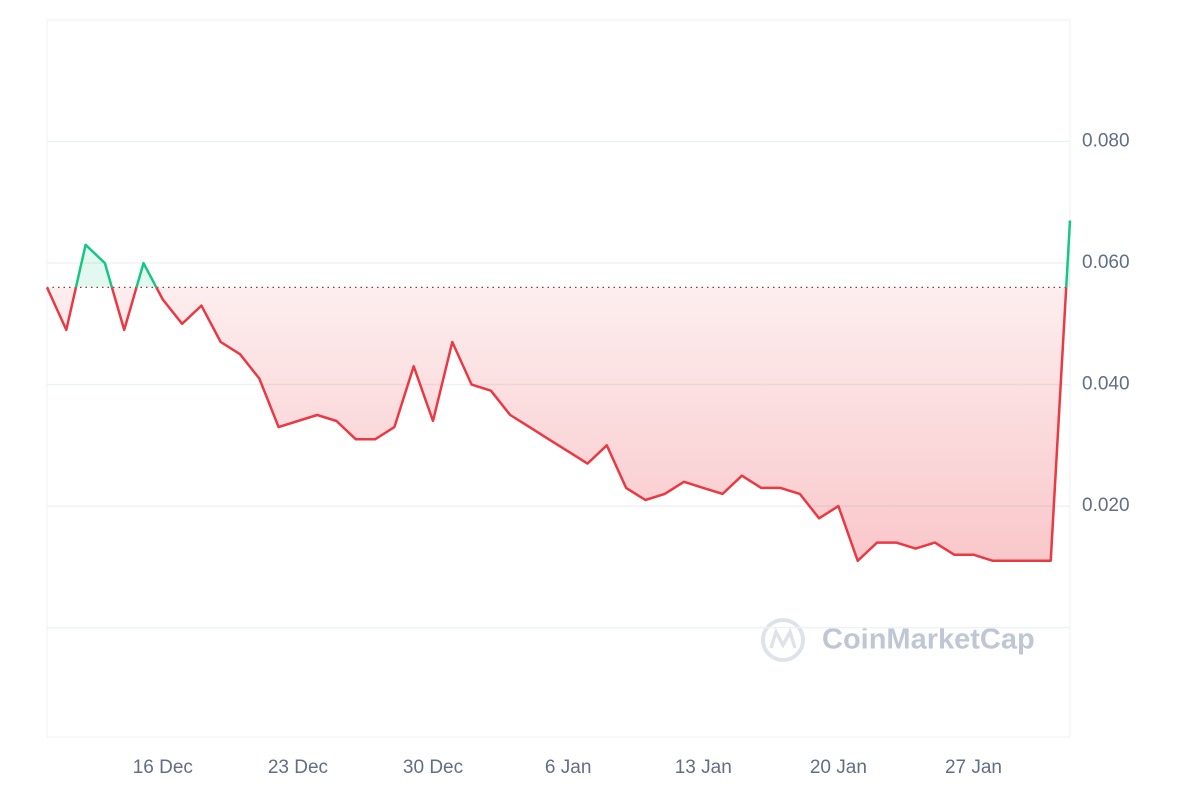 This screenshot has width=1200, height=805. What do you see at coordinates (1106, 141) in the screenshot?
I see `y-tick-label: 0.080` at bounding box center [1106, 141].